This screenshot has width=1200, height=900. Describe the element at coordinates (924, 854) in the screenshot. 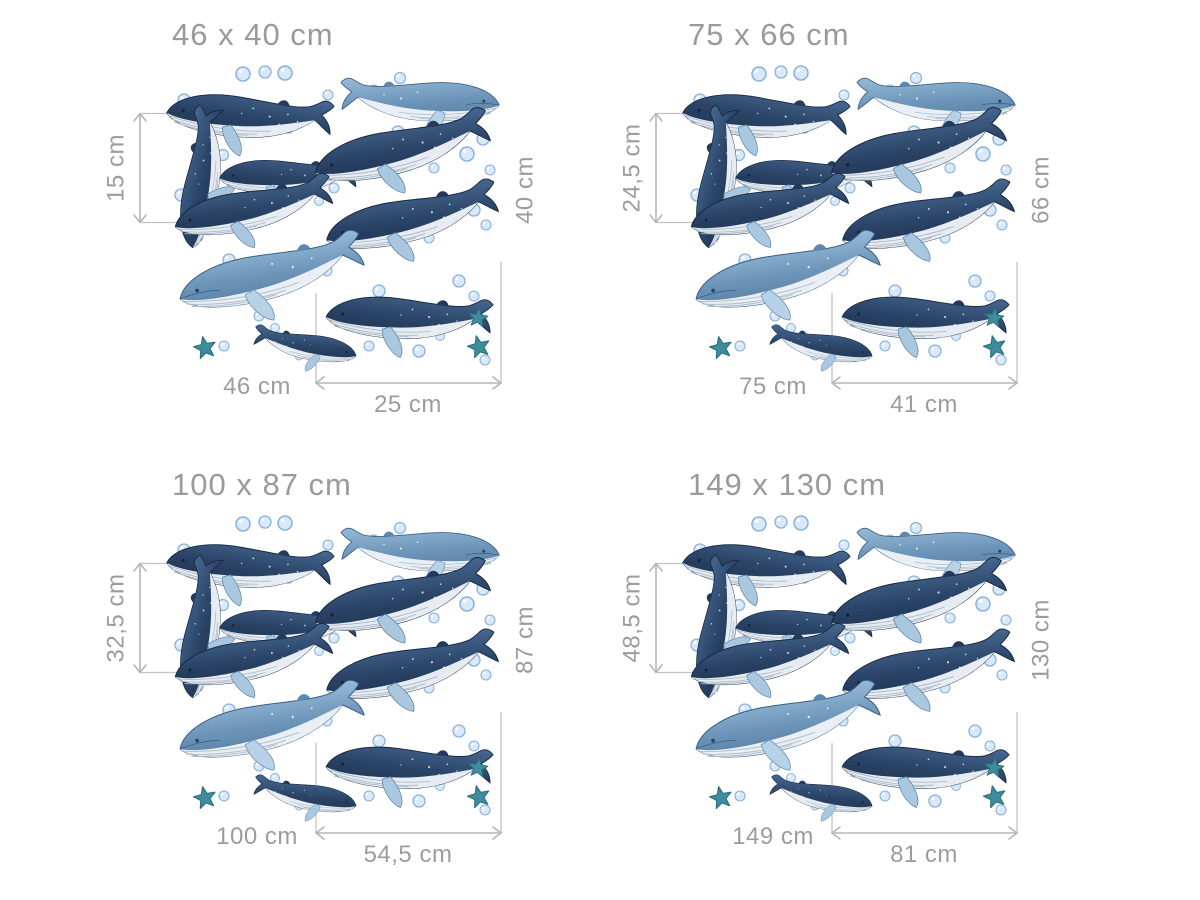

I see `segment-width-label: 81 cm` at that location.